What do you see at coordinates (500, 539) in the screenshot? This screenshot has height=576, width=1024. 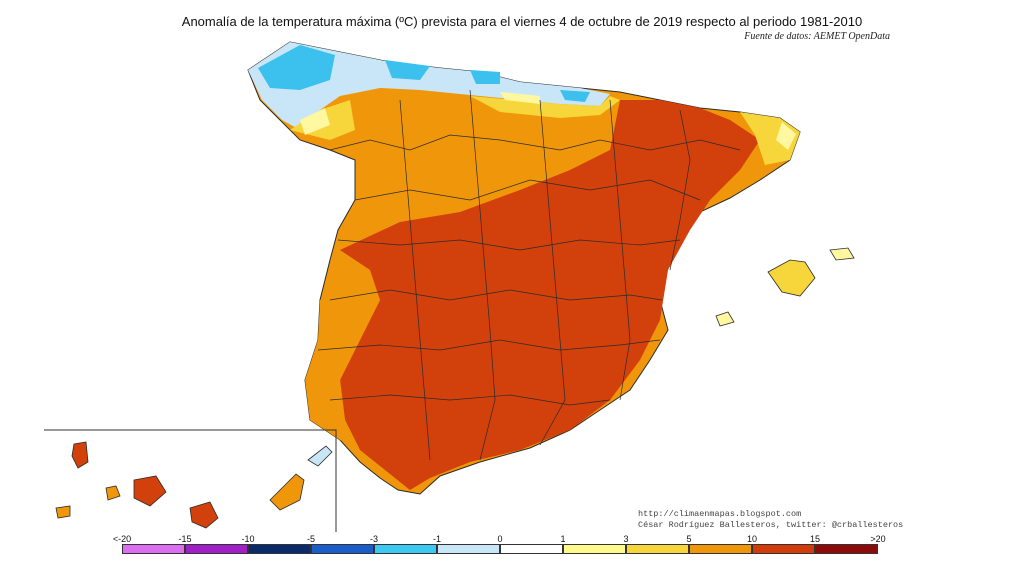 I see `legend-tick-label: 0` at bounding box center [500, 539].